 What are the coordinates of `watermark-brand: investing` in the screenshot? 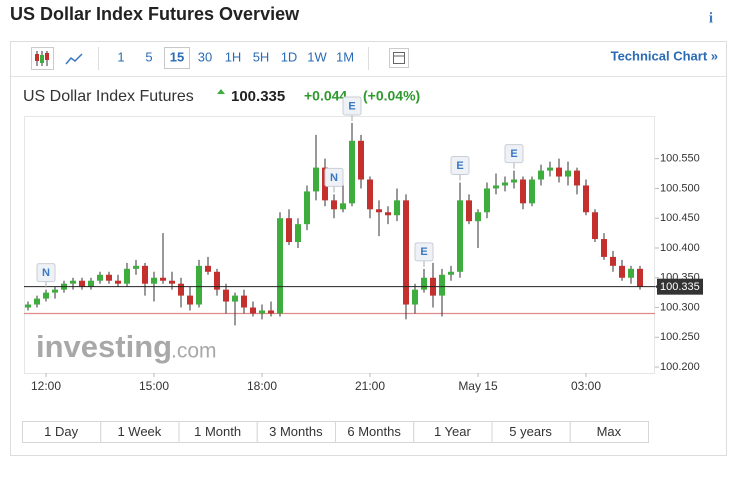 It's located at (104, 346).